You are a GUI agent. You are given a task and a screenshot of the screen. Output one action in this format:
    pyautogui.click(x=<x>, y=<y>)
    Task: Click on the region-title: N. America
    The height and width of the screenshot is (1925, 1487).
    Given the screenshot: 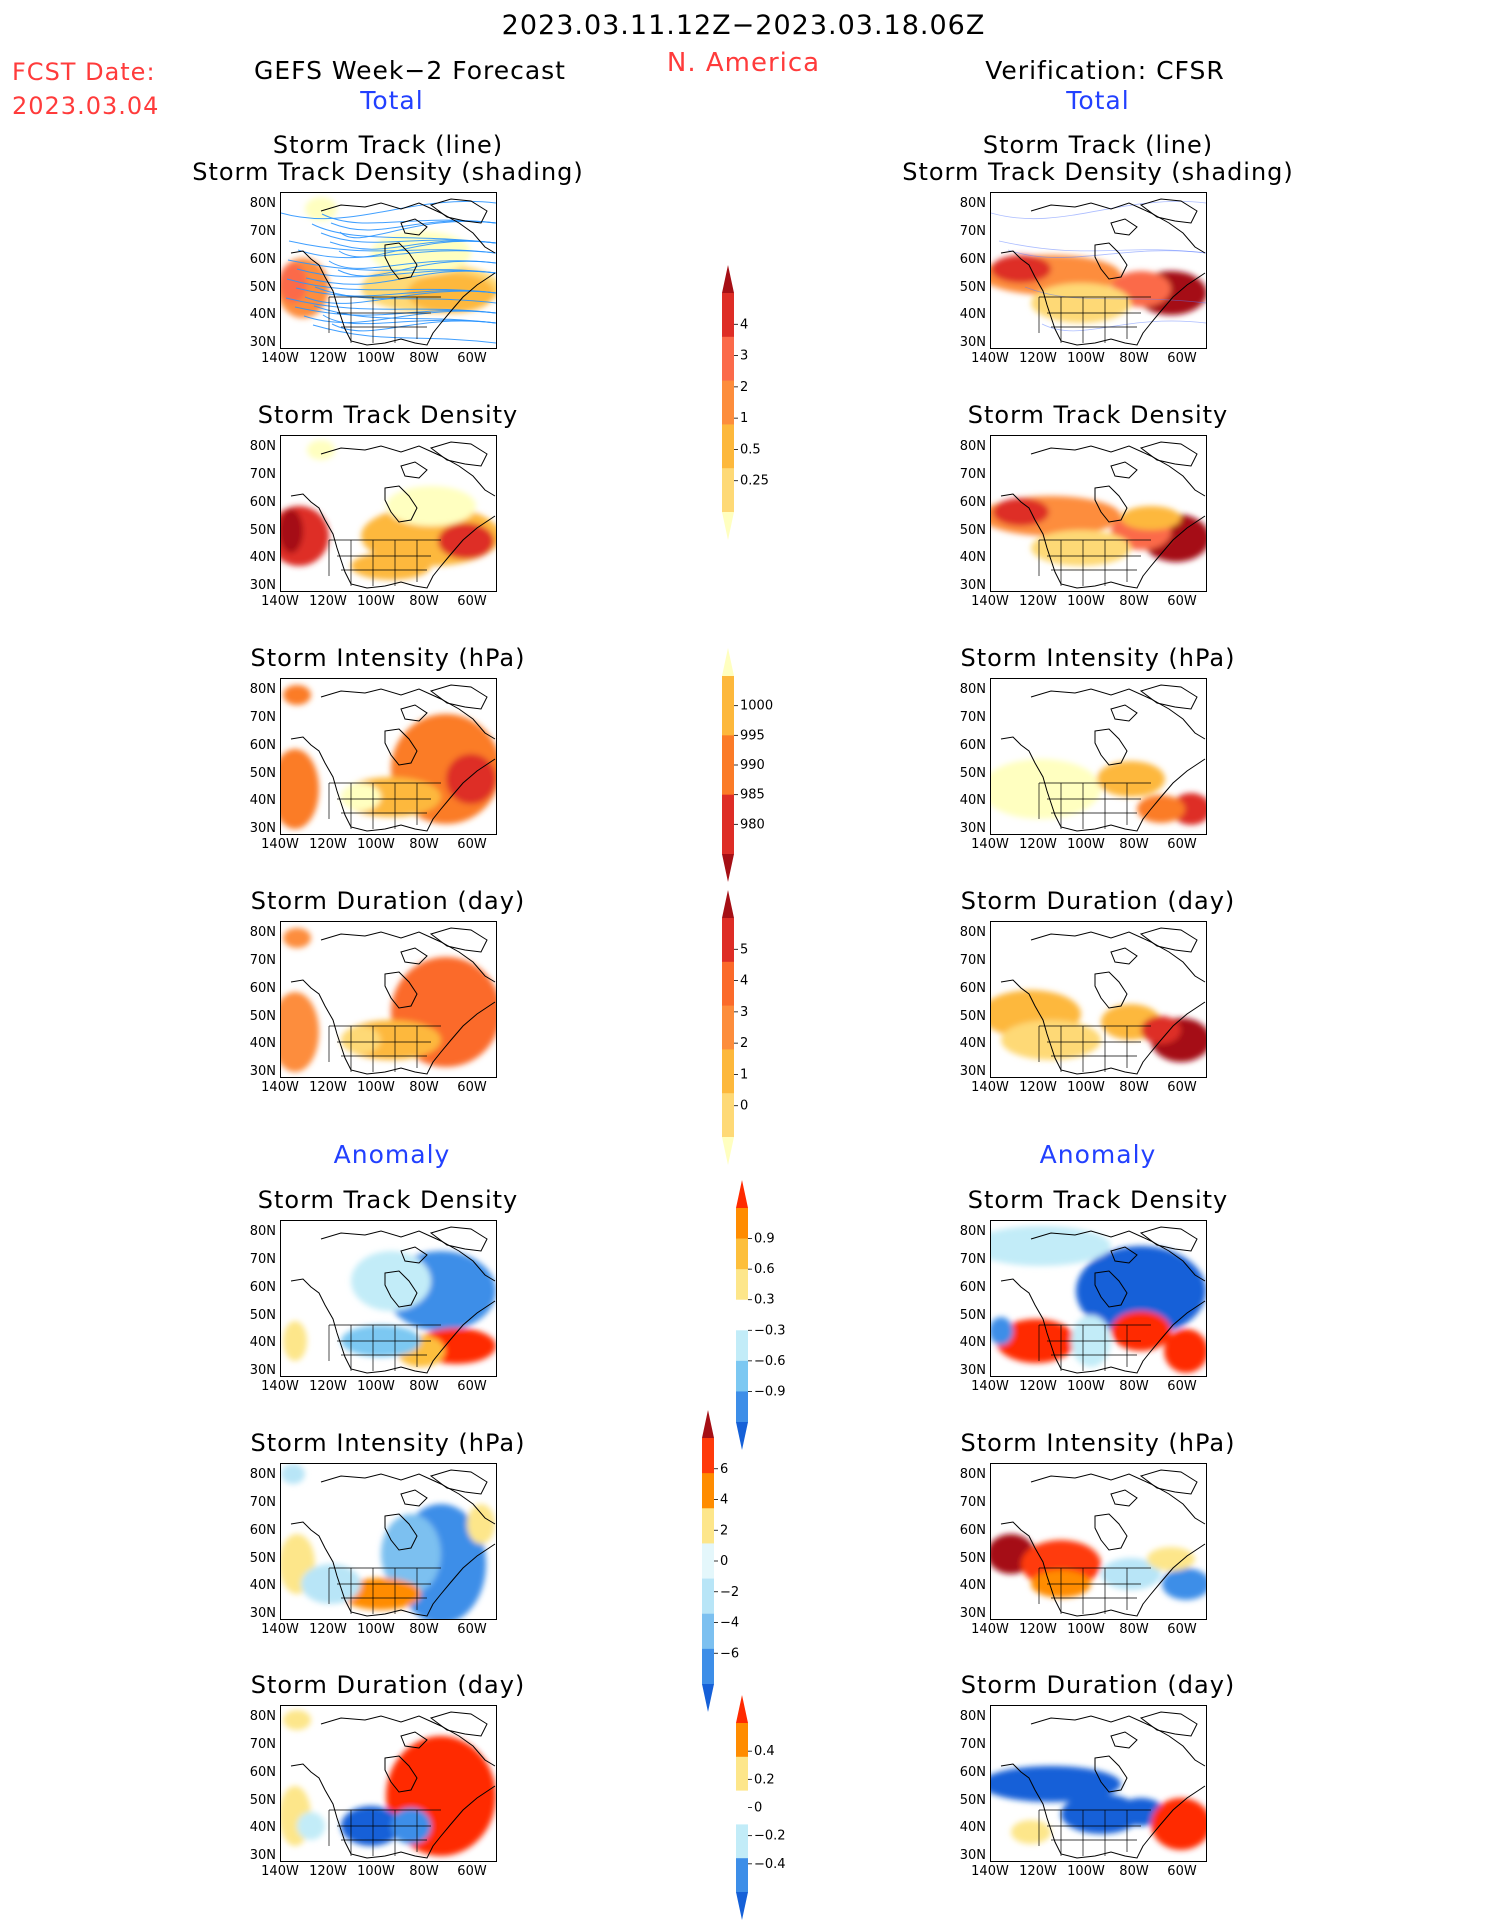 What is the action you would take?
    pyautogui.click(x=743, y=63)
    